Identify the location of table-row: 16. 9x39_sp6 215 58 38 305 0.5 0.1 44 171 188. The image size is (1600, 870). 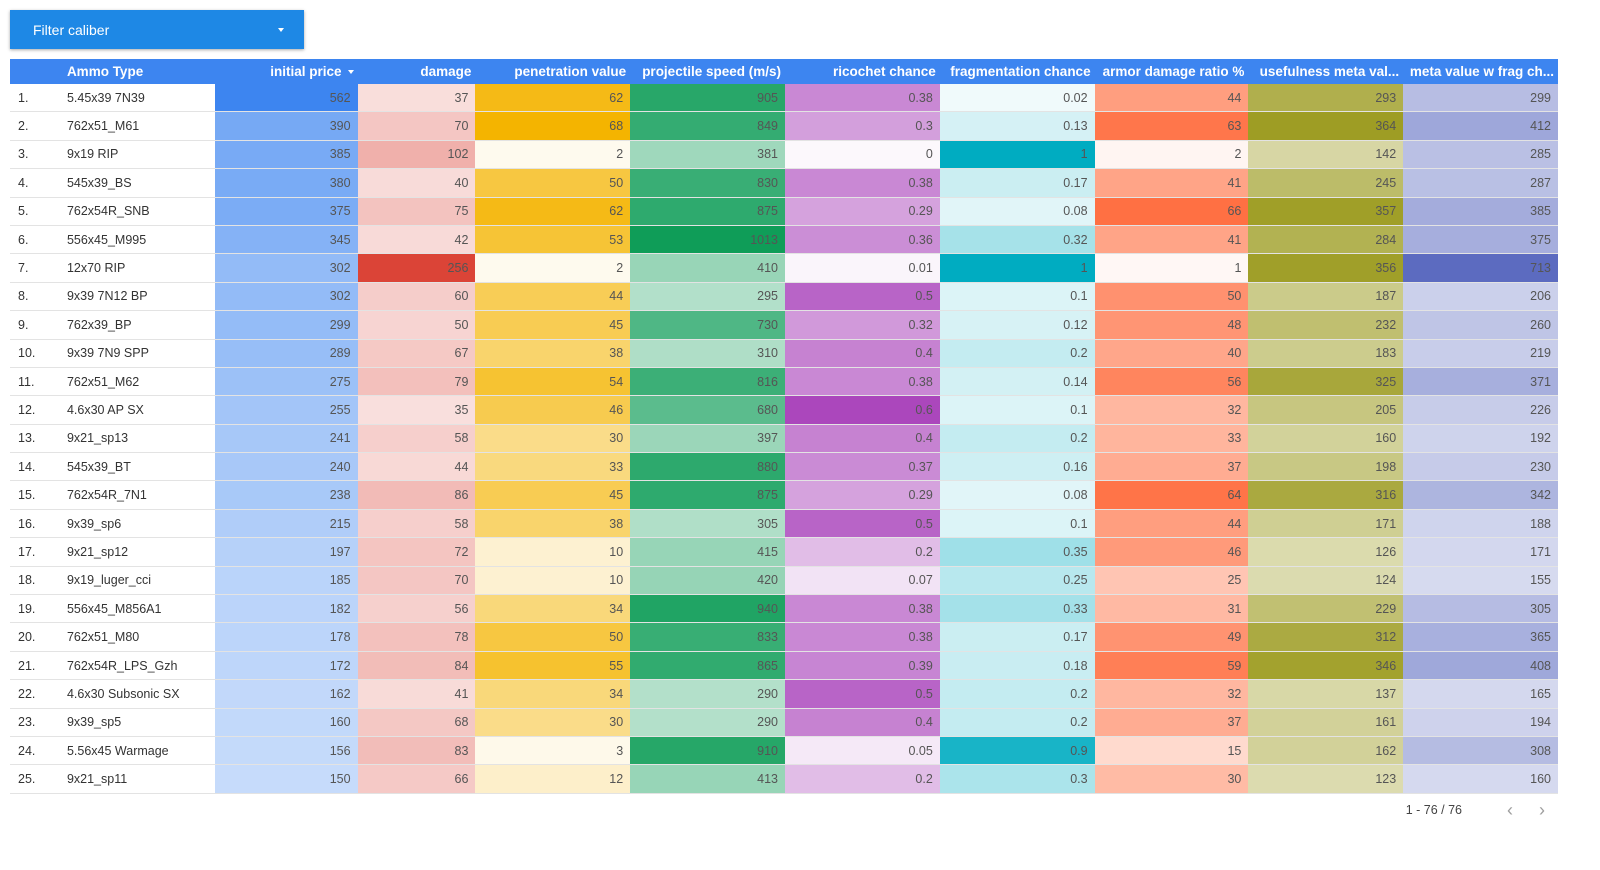
(784, 524).